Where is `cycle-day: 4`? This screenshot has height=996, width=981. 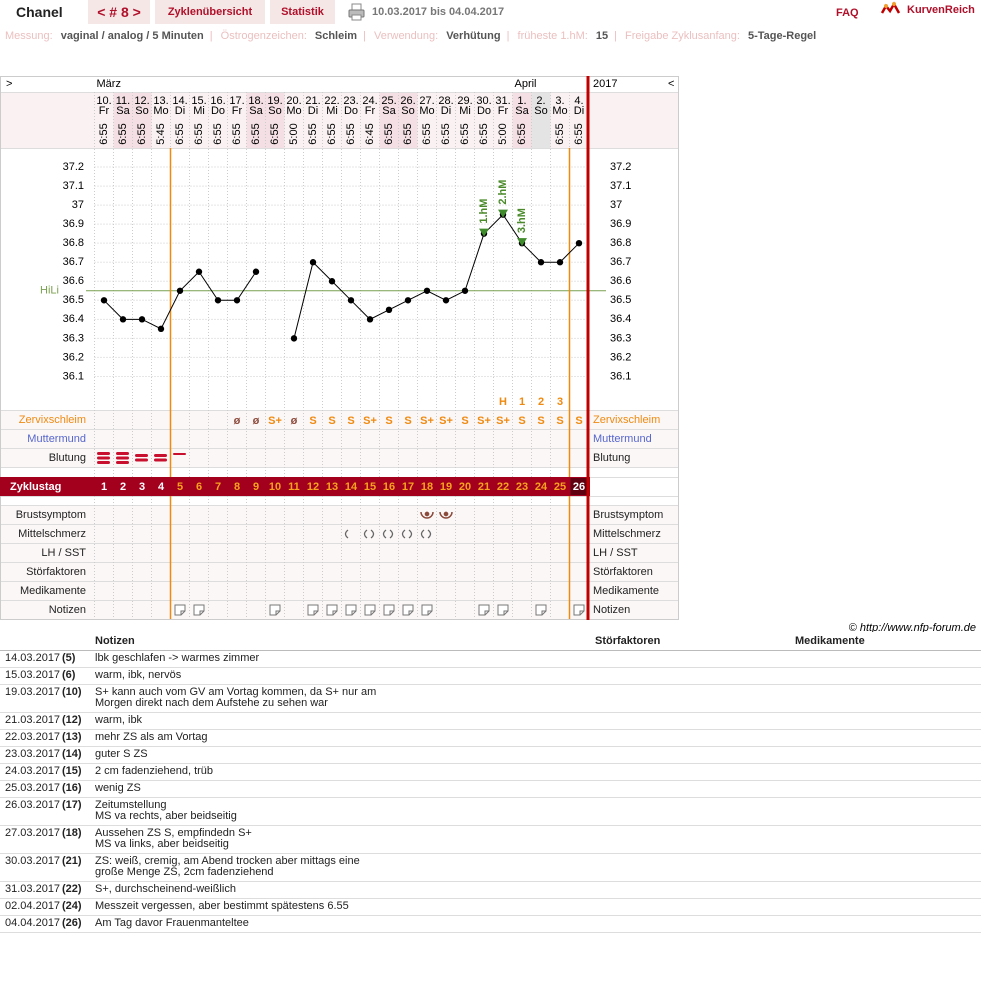
cycle-day: 4 is located at coordinates (161, 487).